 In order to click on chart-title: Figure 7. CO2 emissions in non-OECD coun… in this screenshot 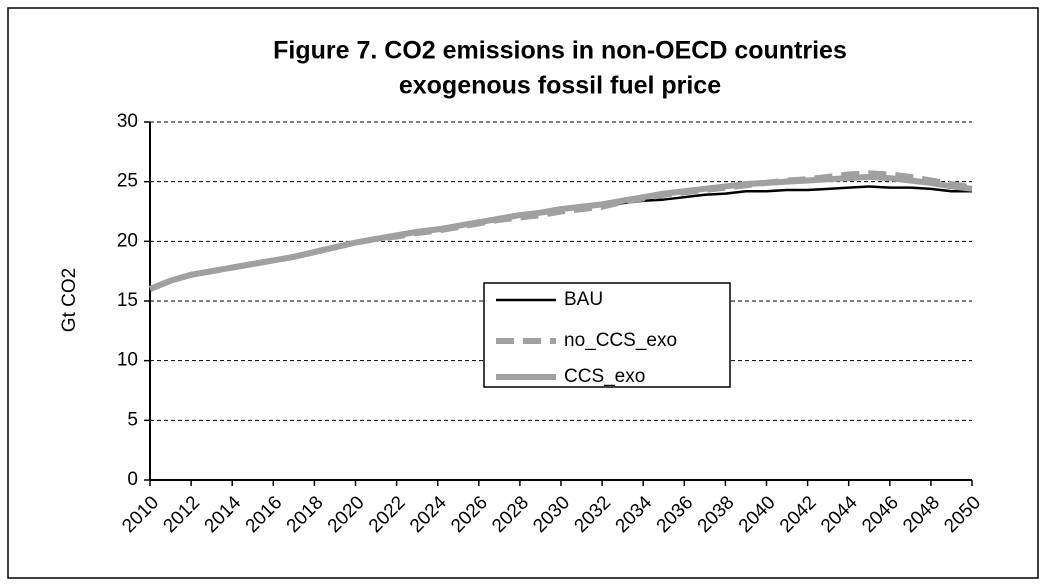, I will do `click(560, 51)`.